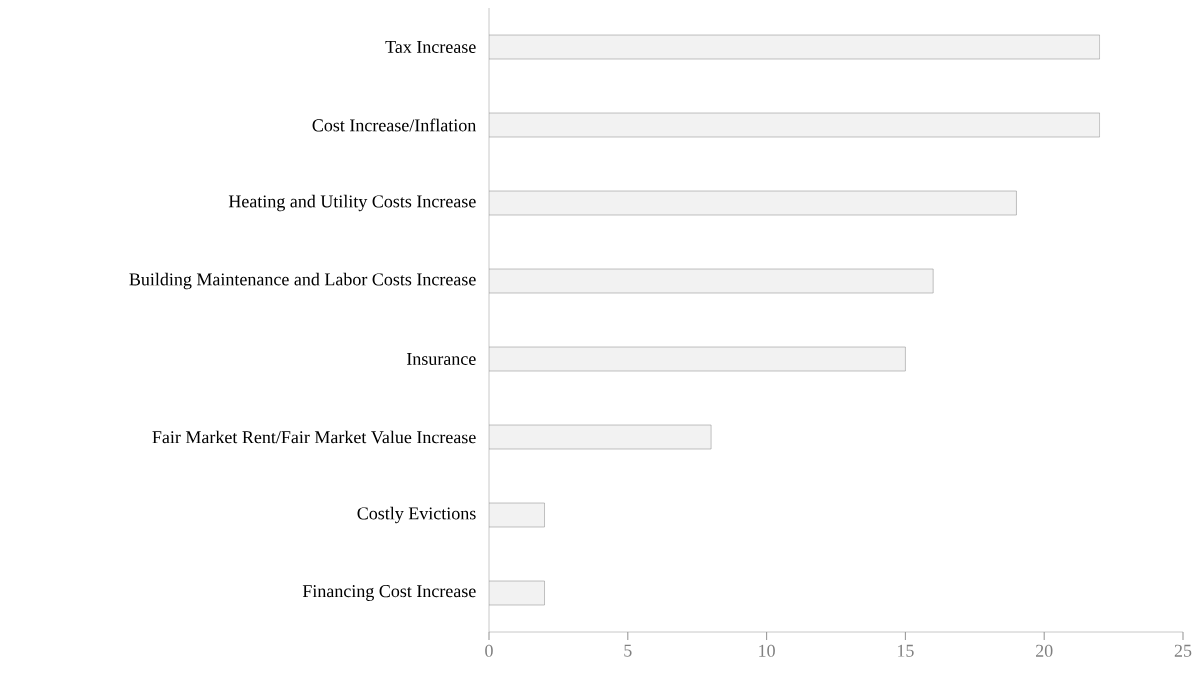 Image resolution: width=1204 pixels, height=679 pixels. What do you see at coordinates (905, 650) in the screenshot?
I see `x-tick-label: 15` at bounding box center [905, 650].